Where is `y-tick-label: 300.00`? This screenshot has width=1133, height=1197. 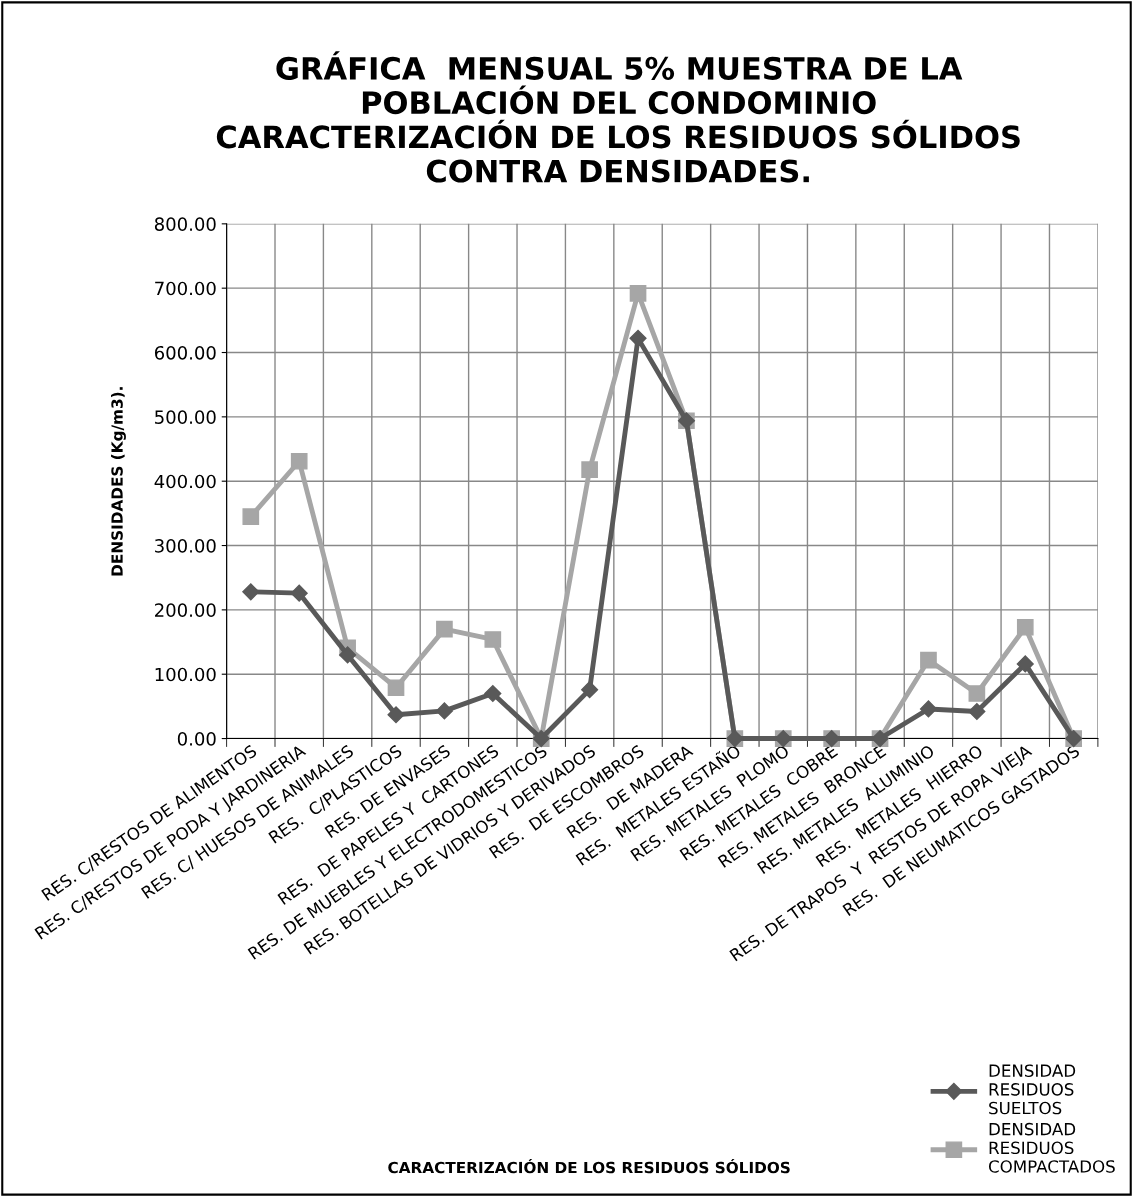
y-tick-label: 300.00 is located at coordinates (185, 545).